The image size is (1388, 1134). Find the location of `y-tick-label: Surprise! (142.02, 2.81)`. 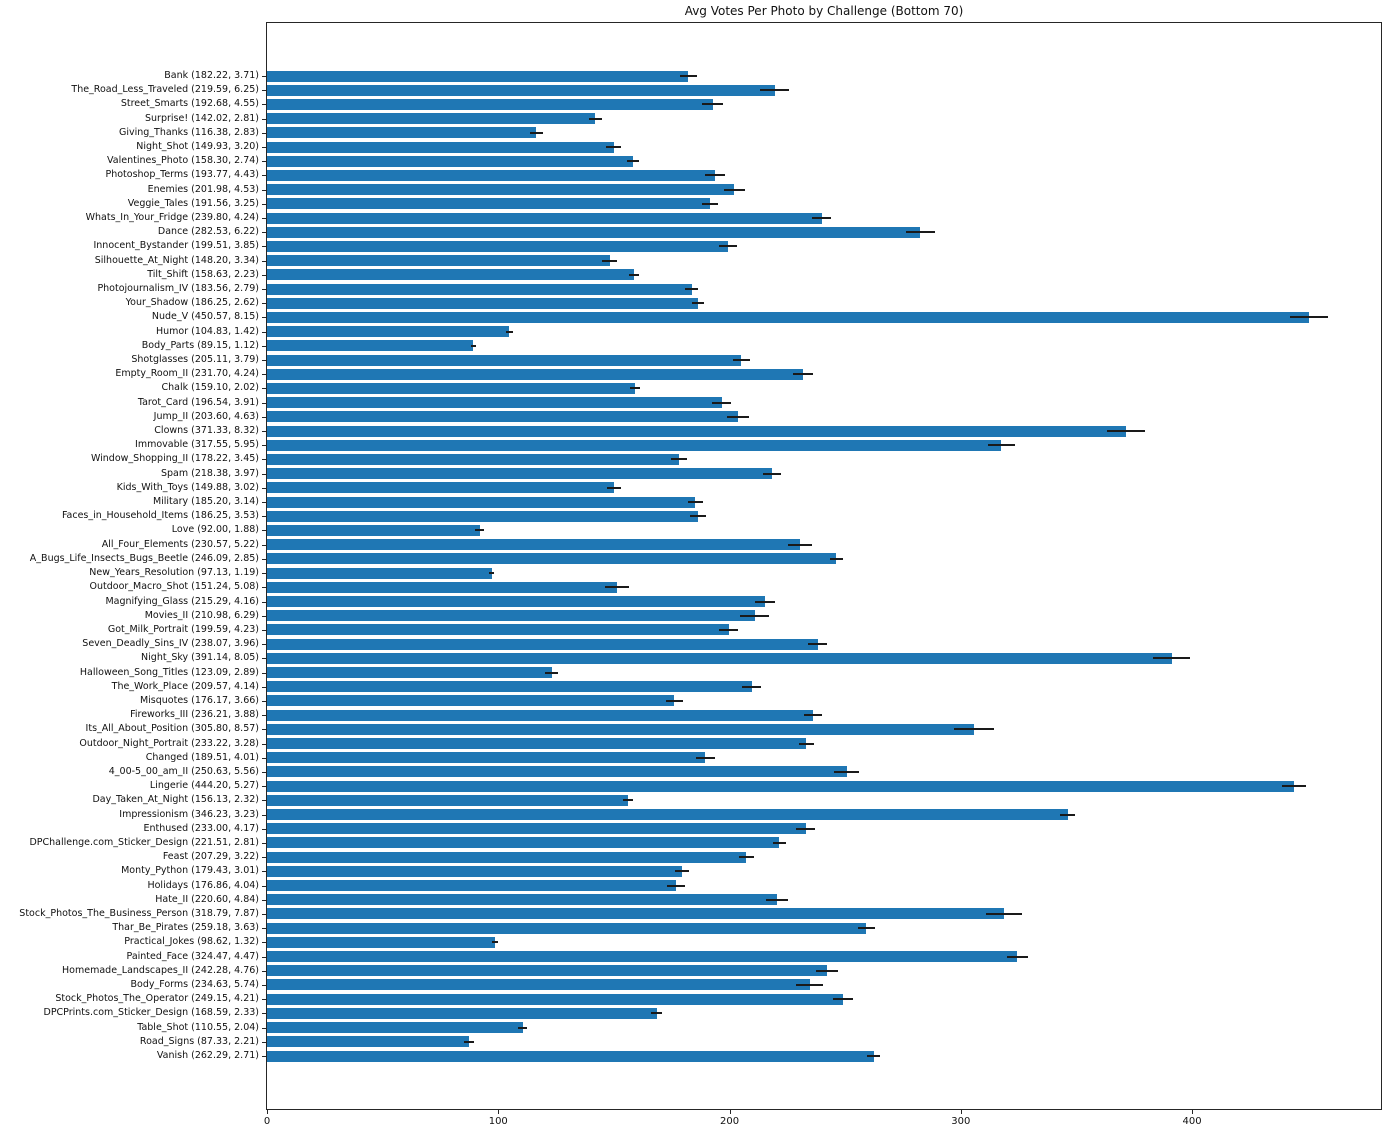

y-tick-label: Surprise! (142.02, 2.81) is located at coordinates (202, 118).